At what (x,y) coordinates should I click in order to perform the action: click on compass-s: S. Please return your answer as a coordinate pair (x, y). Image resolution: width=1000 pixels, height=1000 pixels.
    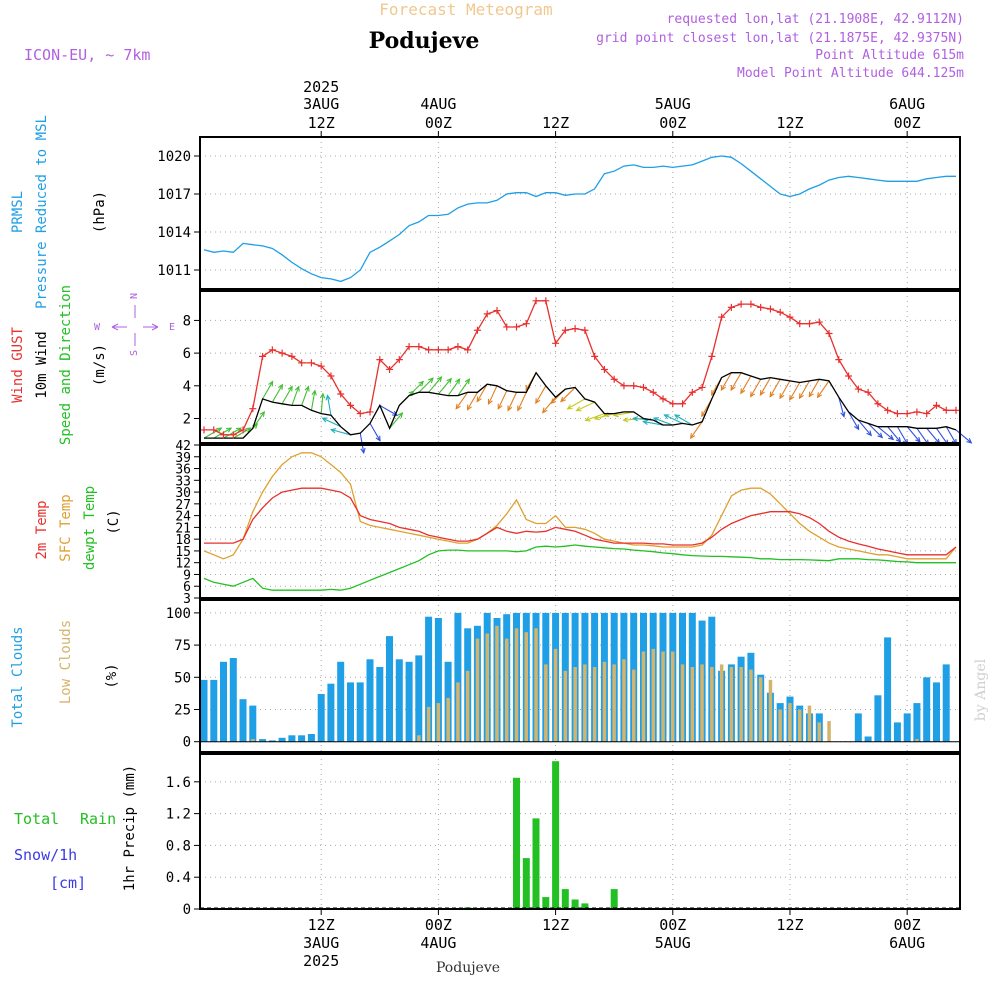
    Looking at the image, I should click on (134, 353).